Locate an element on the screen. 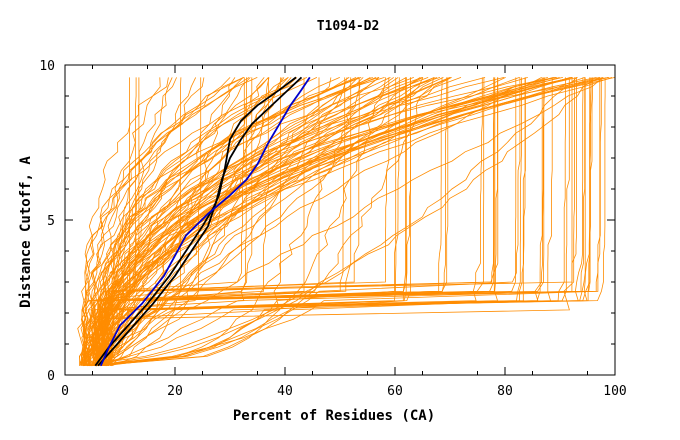 This screenshot has width=680, height=440. x-tick-label: 80 is located at coordinates (505, 391).